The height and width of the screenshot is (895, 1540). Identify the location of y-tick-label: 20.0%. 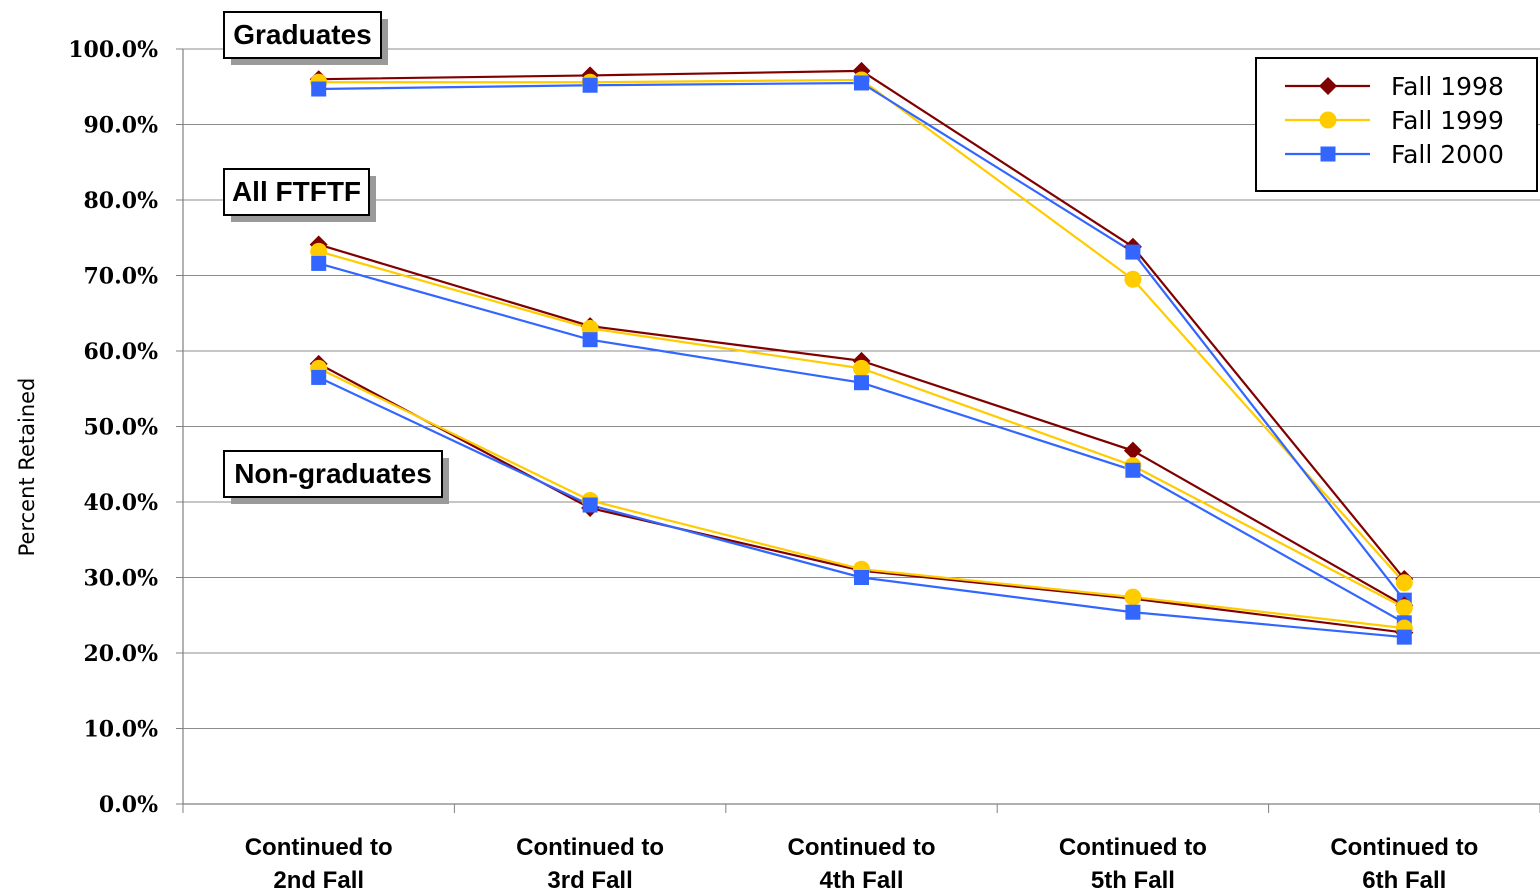
(121, 654).